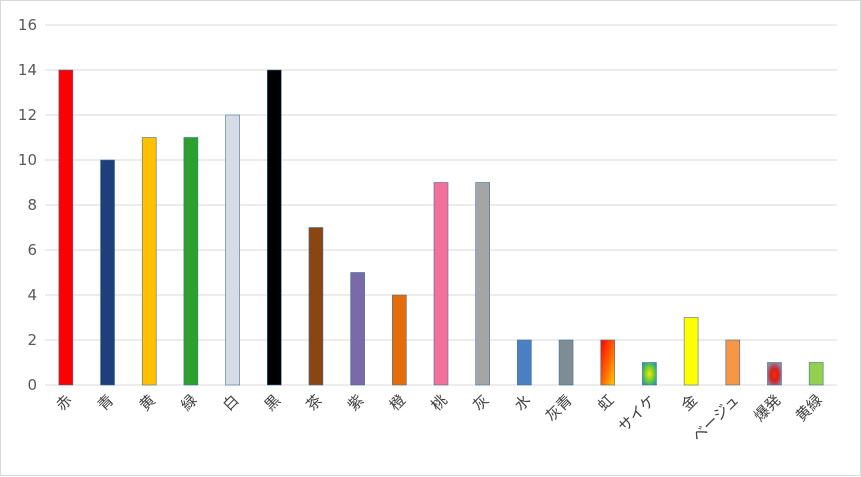 This screenshot has height=477, width=861. I want to click on y-tick-label: 2, so click(32, 340).